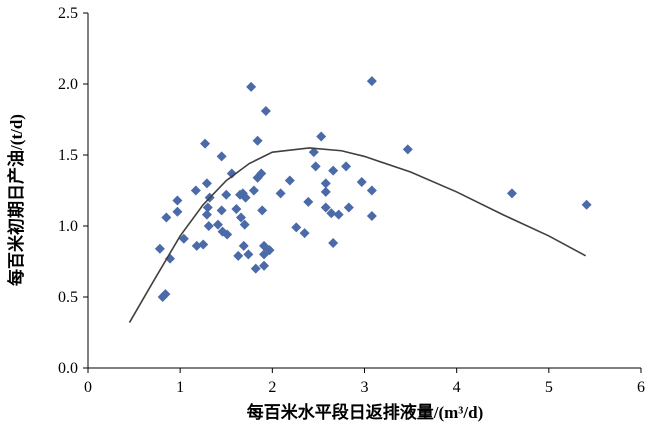  Describe the element at coordinates (365, 387) in the screenshot. I see `x-tick-label: 3` at that location.